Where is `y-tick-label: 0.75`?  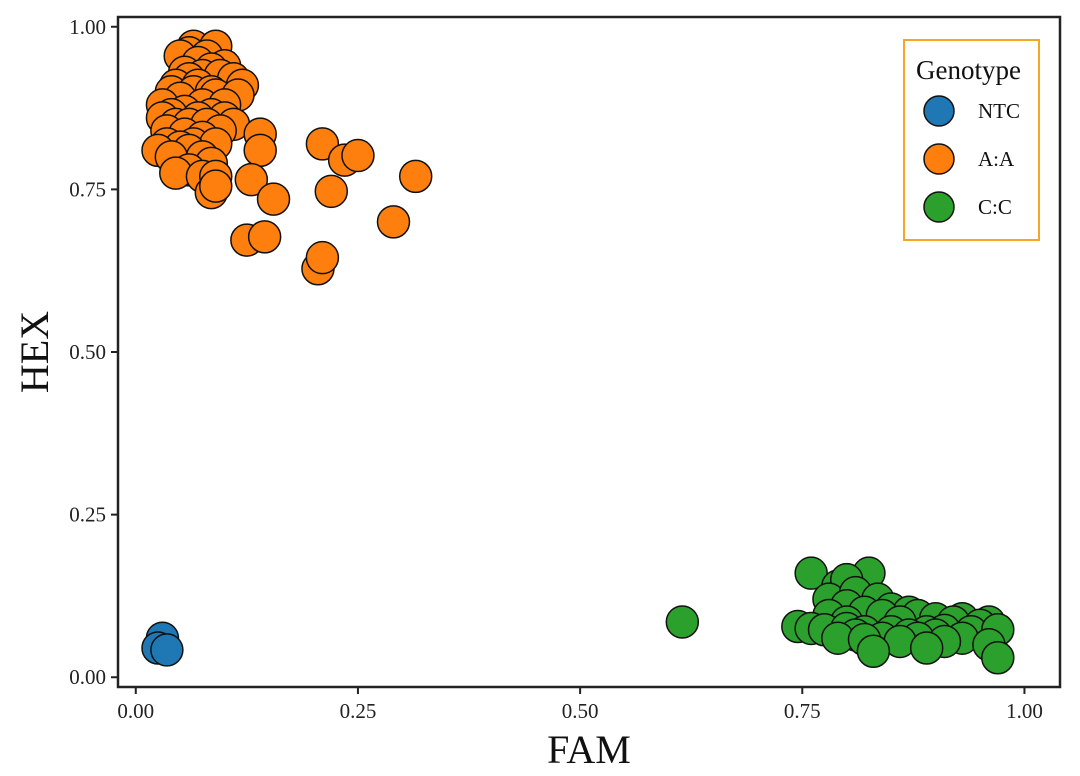
y-tick-label: 0.75 is located at coordinates (87, 189).